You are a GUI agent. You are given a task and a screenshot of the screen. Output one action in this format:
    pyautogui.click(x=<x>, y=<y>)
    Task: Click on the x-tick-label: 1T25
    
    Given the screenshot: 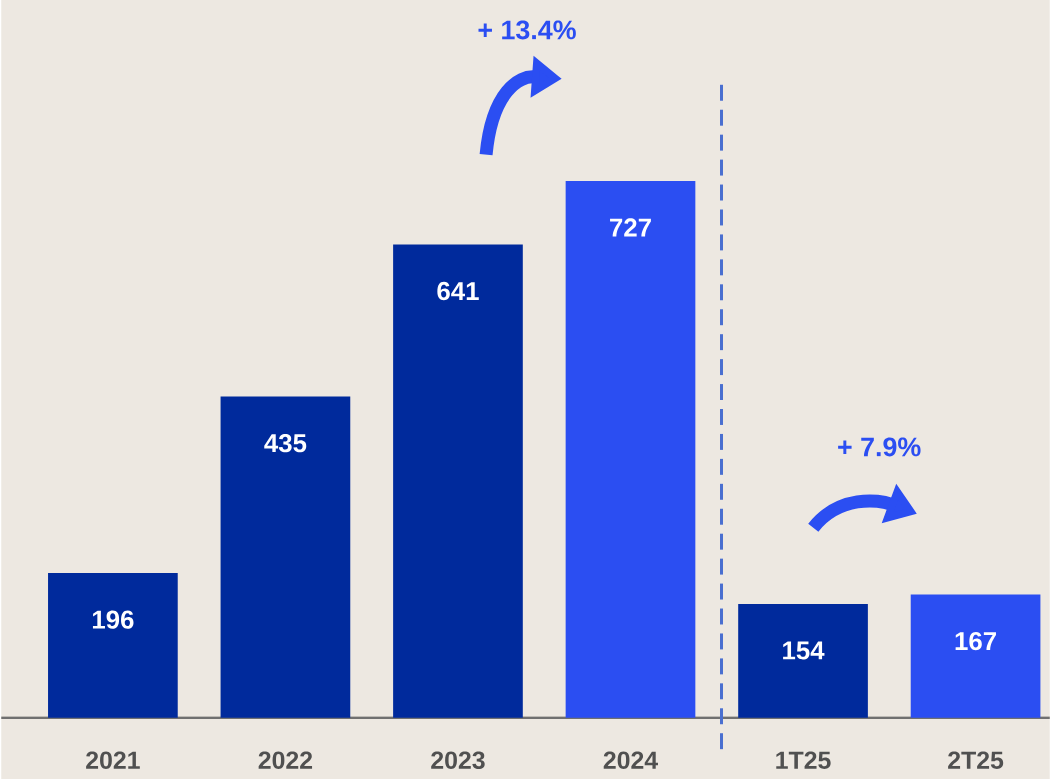 What is the action you would take?
    pyautogui.click(x=803, y=760)
    